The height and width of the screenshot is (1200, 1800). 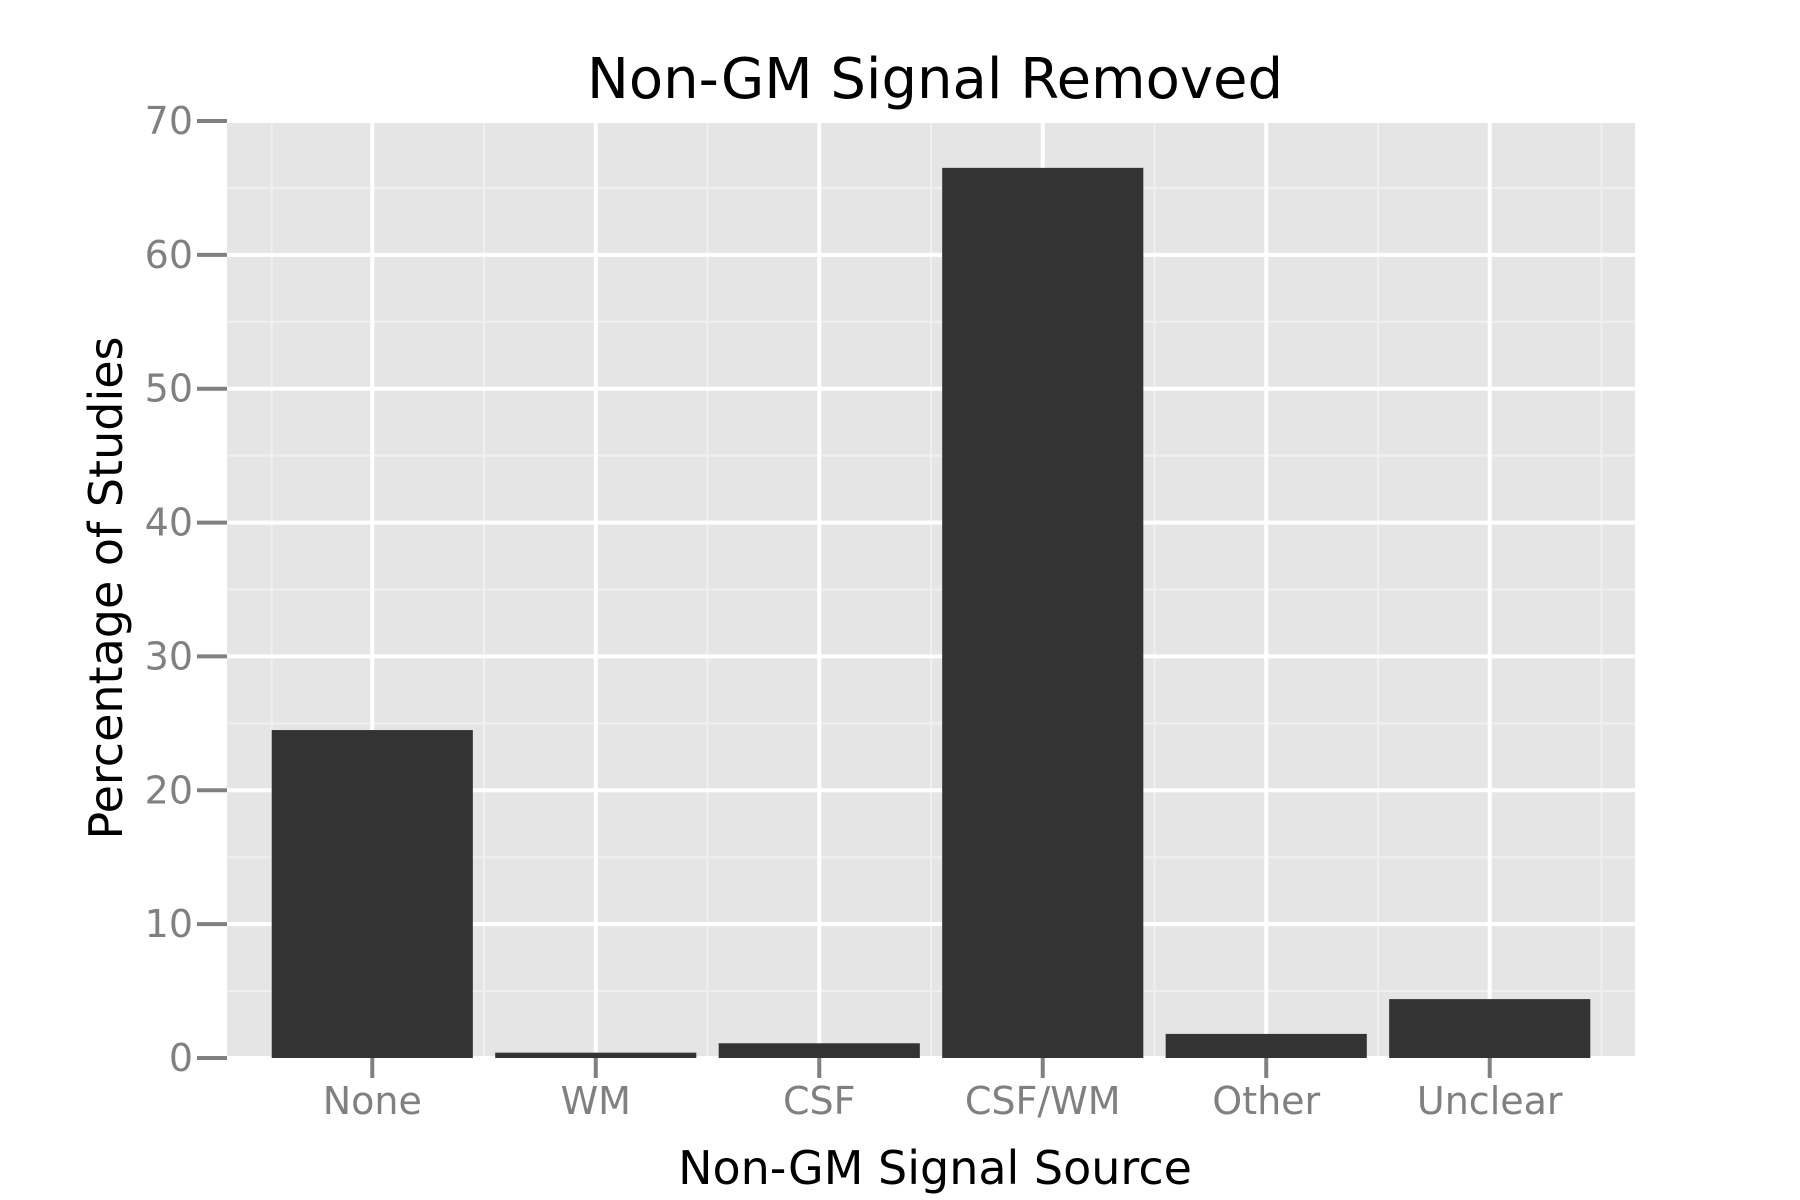 I want to click on y-tick-label: 40, so click(x=169, y=523).